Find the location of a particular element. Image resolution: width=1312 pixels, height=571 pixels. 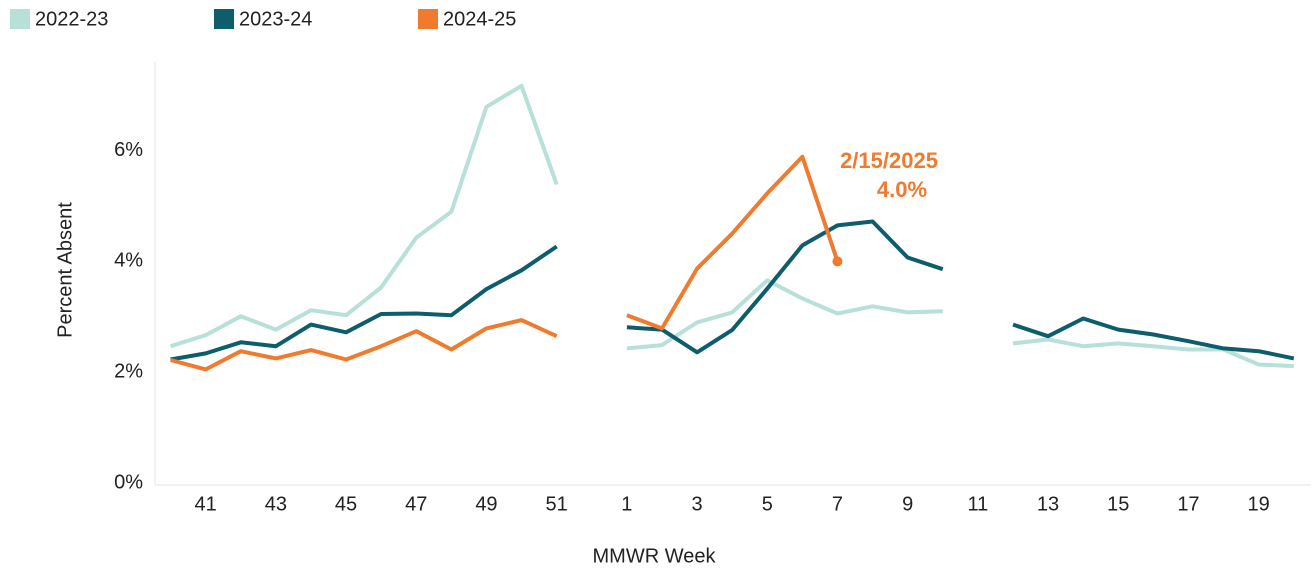

x-tick-label: 11 is located at coordinates (977, 504).